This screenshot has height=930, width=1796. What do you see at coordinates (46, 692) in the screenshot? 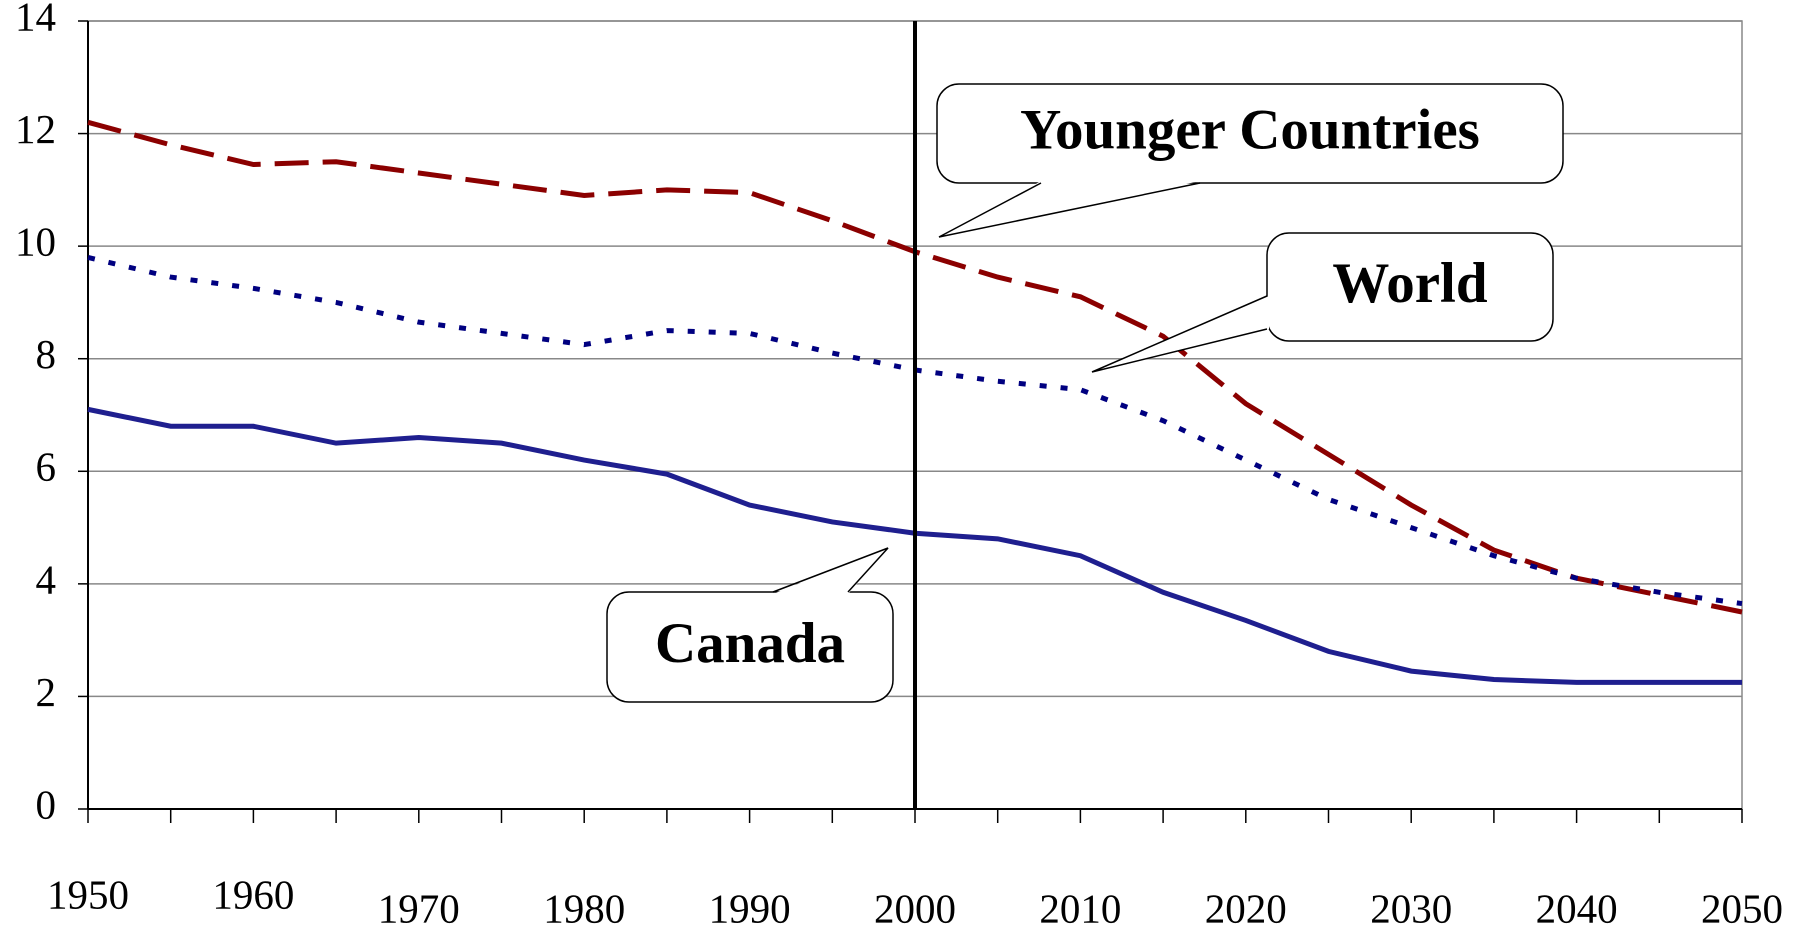
I see `y-tick-label: 2` at bounding box center [46, 692].